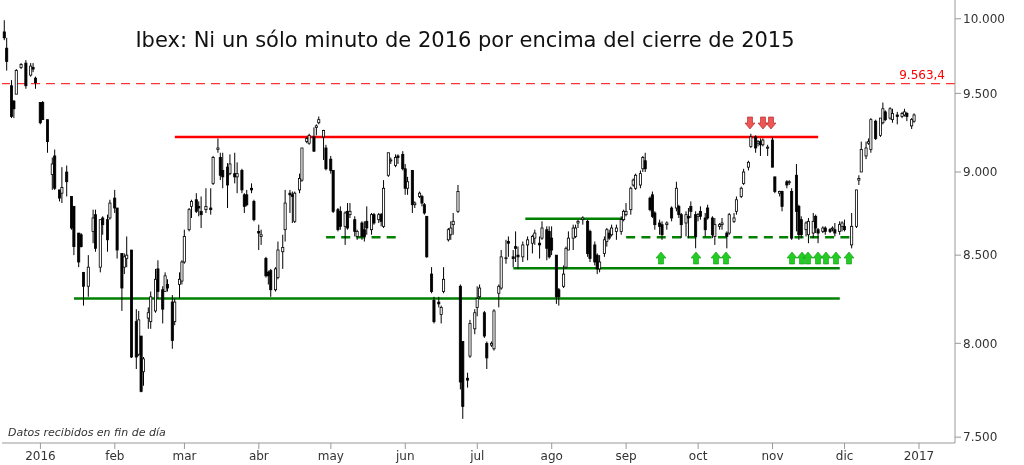 The image size is (1024, 465). I want to click on x-tick-label: may, so click(330, 455).